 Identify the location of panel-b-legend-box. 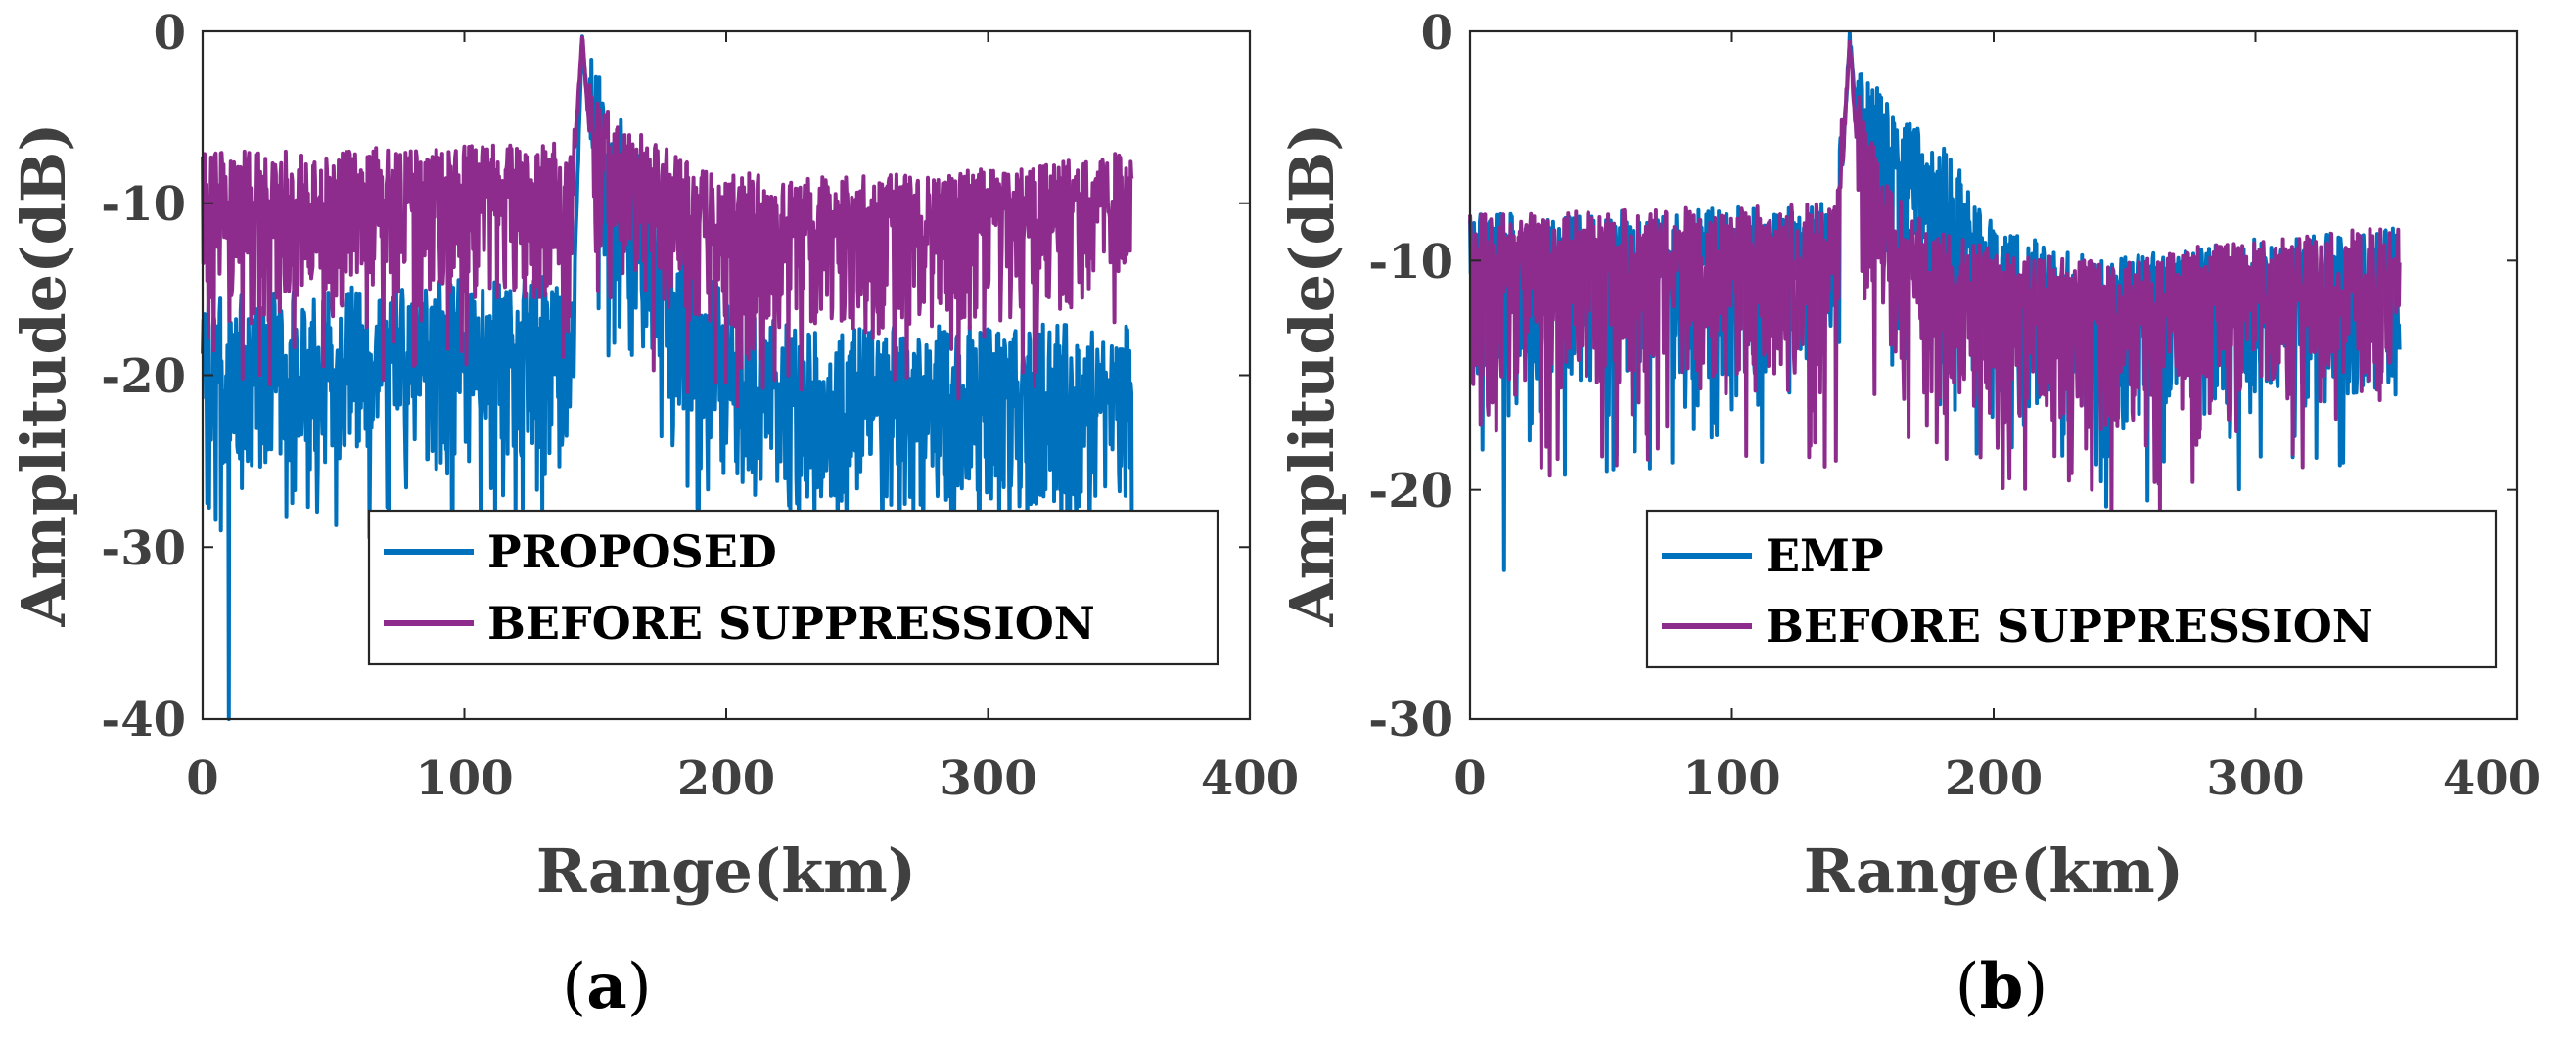
(2071, 589).